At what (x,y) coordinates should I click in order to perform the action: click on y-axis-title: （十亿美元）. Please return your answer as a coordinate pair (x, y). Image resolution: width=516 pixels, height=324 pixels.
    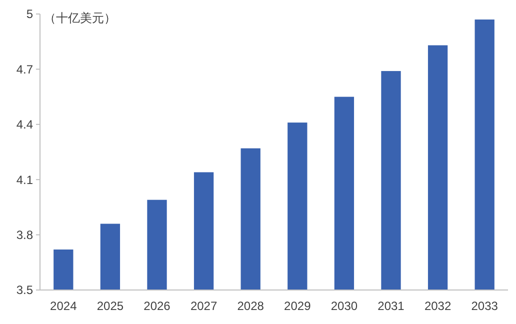
    Looking at the image, I should click on (80, 18).